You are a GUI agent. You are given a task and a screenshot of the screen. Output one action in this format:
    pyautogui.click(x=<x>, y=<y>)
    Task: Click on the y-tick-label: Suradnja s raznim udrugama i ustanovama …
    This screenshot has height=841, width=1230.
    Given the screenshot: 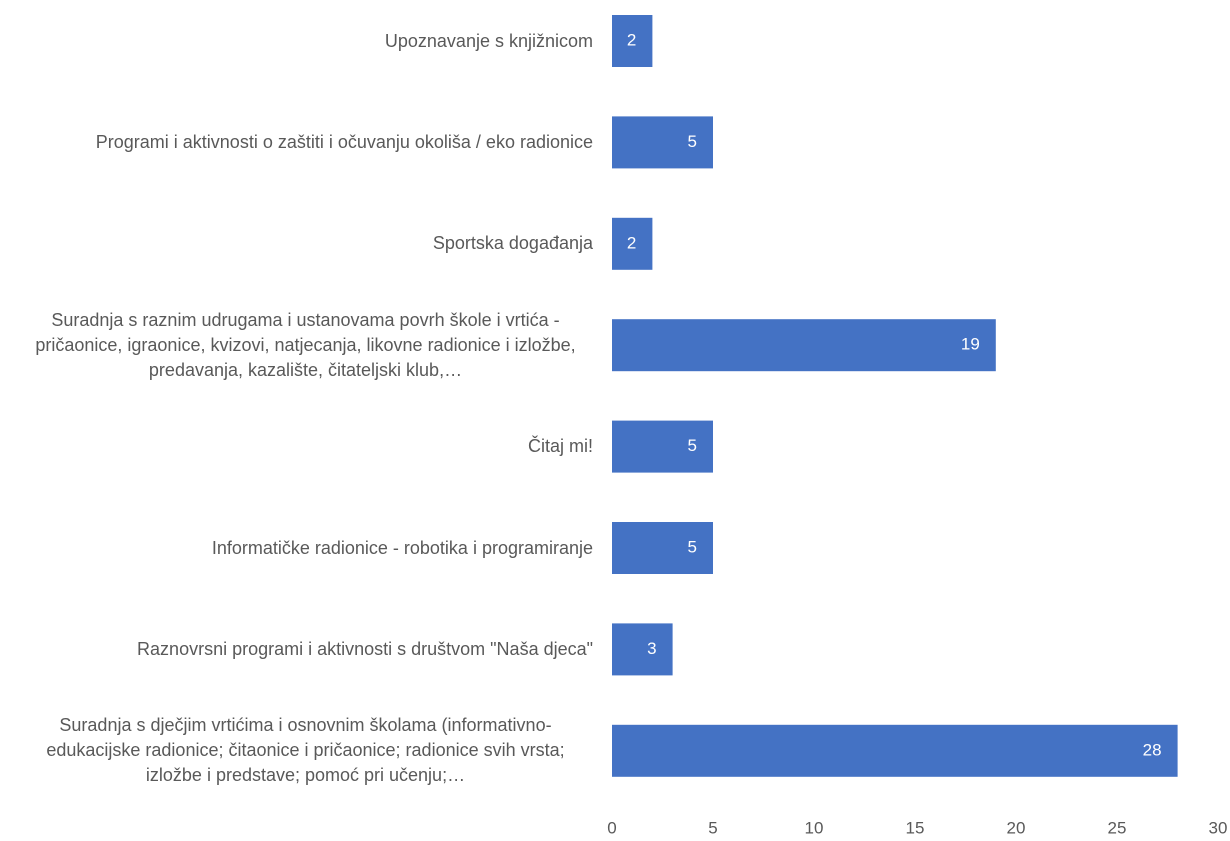 What is the action you would take?
    pyautogui.click(x=305, y=345)
    